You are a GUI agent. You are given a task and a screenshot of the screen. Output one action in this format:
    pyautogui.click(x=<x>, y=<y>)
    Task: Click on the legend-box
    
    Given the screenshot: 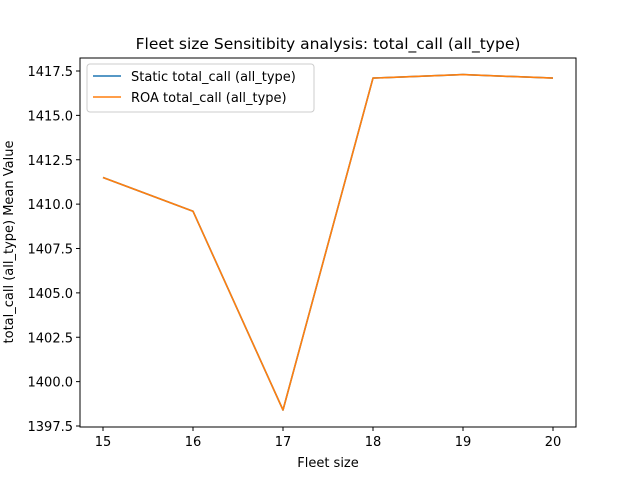 What is the action you would take?
    pyautogui.click(x=200, y=88)
    